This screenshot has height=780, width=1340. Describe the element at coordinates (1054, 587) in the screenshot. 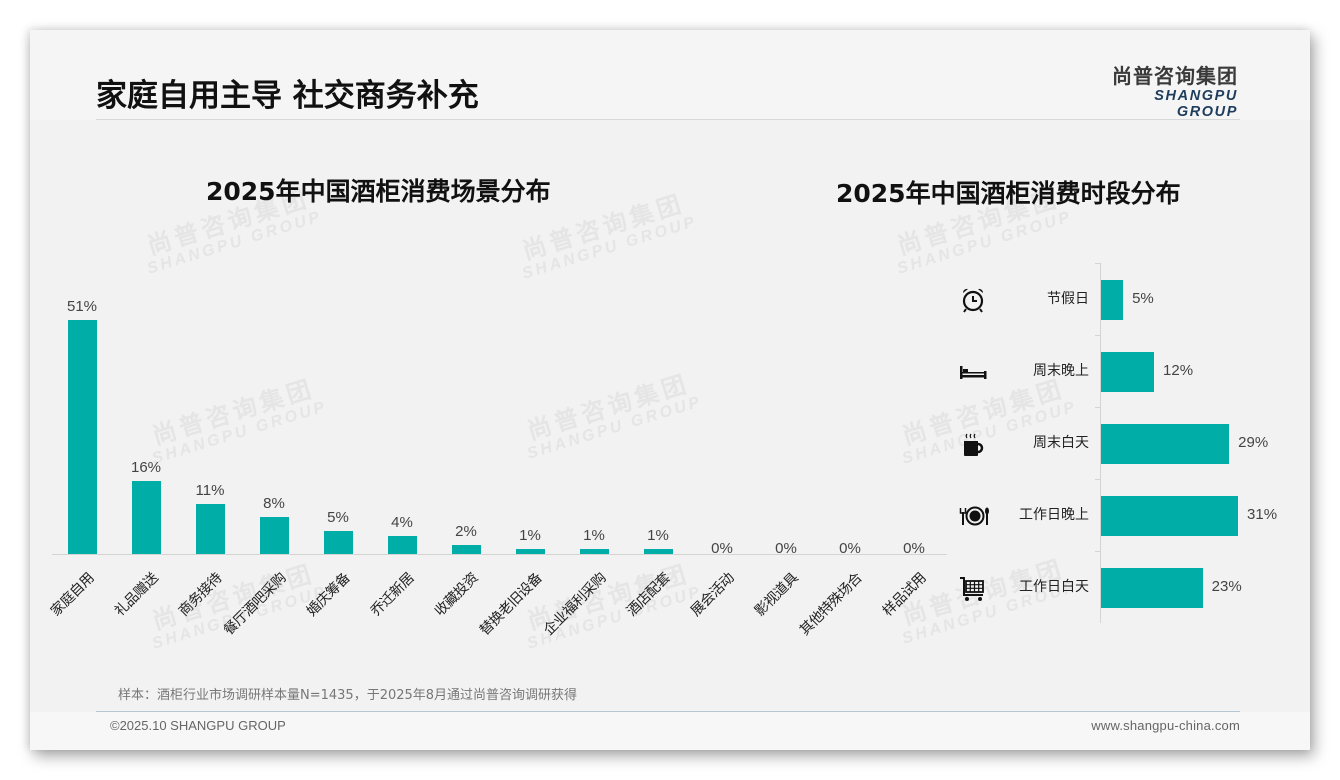

I see `bar-category-label: 工作日白天` at that location.